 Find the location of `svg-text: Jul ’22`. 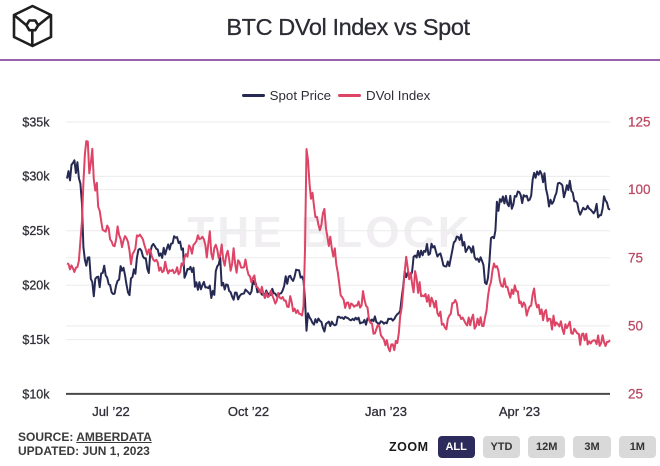

svg-text: Jul ’22 is located at coordinates (111, 411).